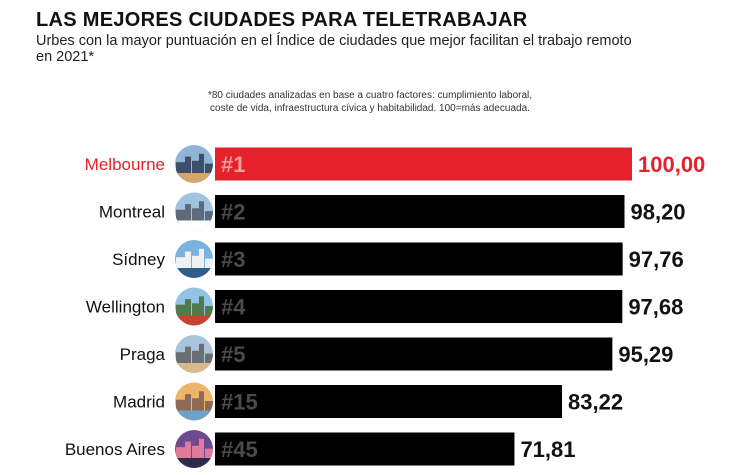  I want to click on montreal-skyline-icon, so click(194, 211).